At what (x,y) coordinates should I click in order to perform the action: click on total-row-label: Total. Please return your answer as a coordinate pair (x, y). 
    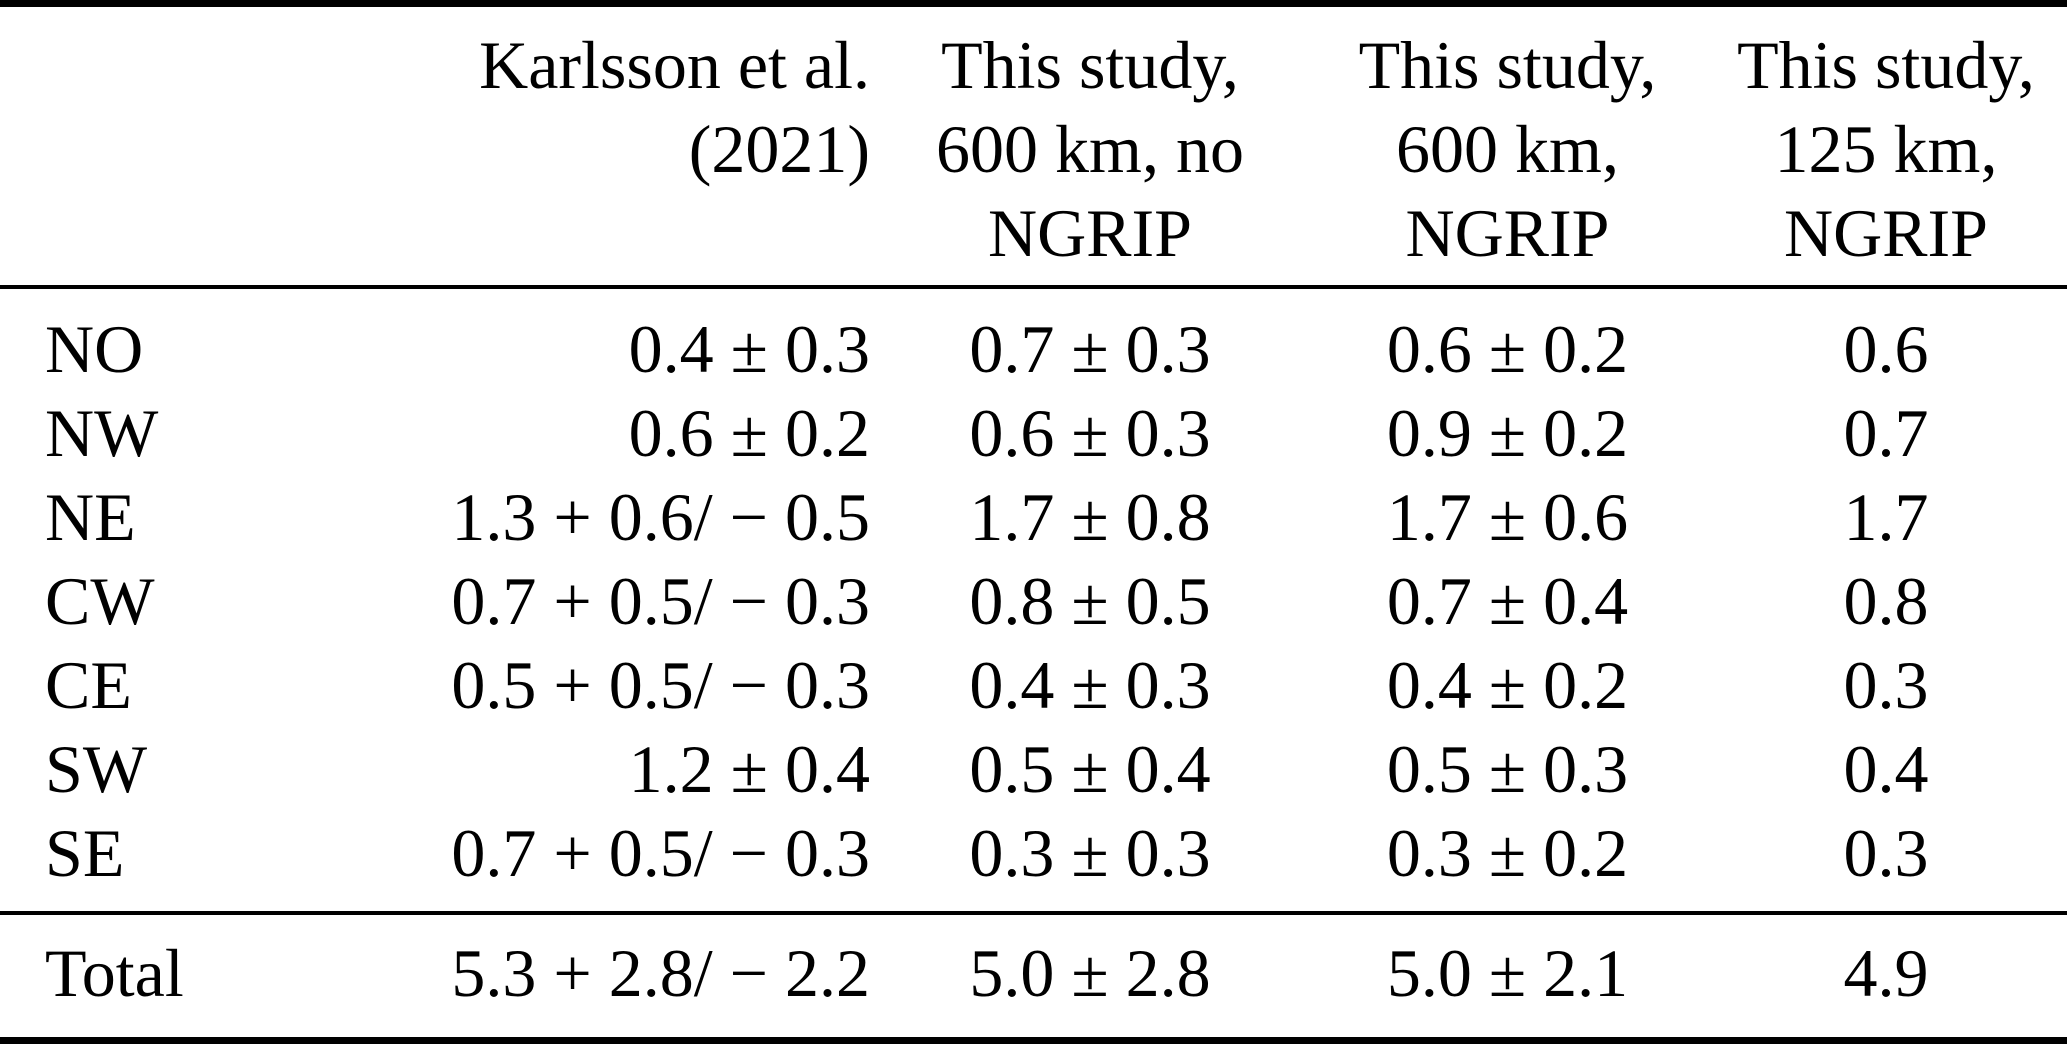
    Looking at the image, I should click on (150, 976).